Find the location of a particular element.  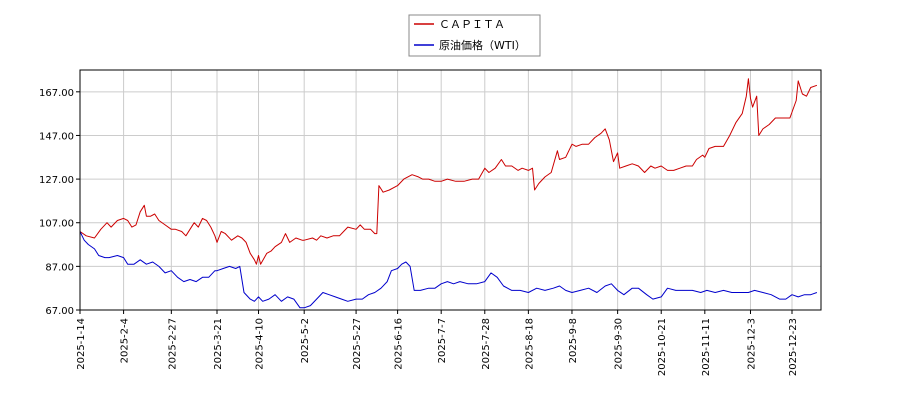

x-tick-label: 2025-8-18 is located at coordinates (529, 344).